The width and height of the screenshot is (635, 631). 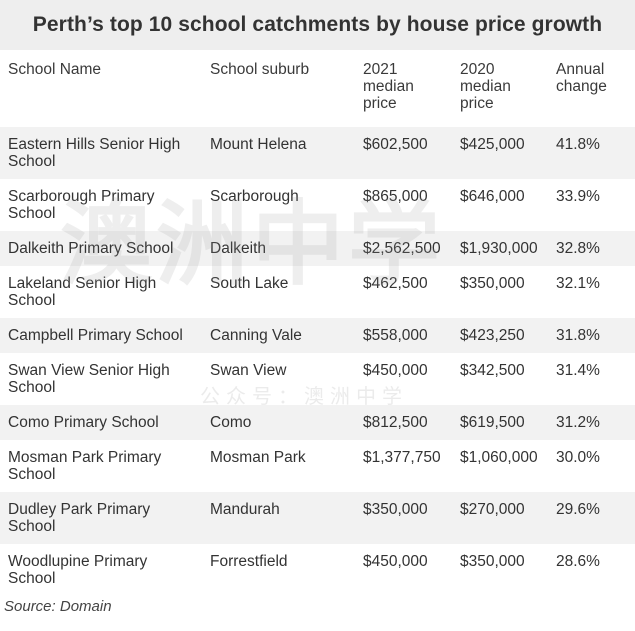 I want to click on header-2020-median-price: 2020 median price, so click(x=485, y=86).